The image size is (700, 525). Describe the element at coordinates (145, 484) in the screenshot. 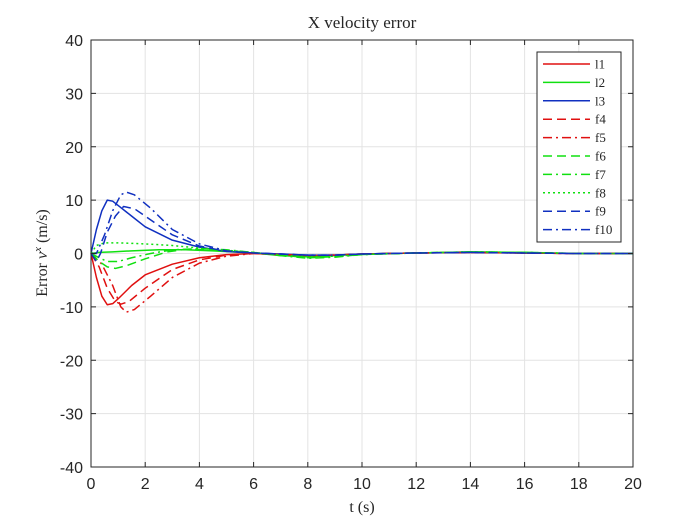

I see `x-tick-label: 2` at that location.